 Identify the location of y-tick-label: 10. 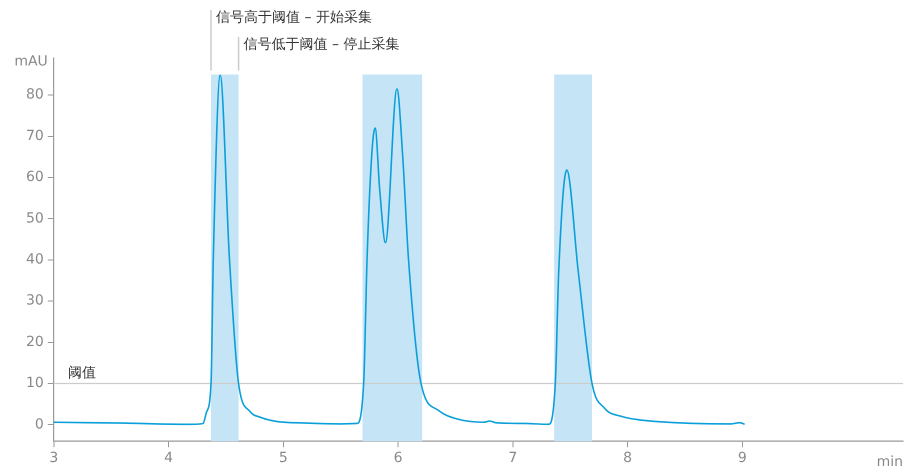
(35, 383).